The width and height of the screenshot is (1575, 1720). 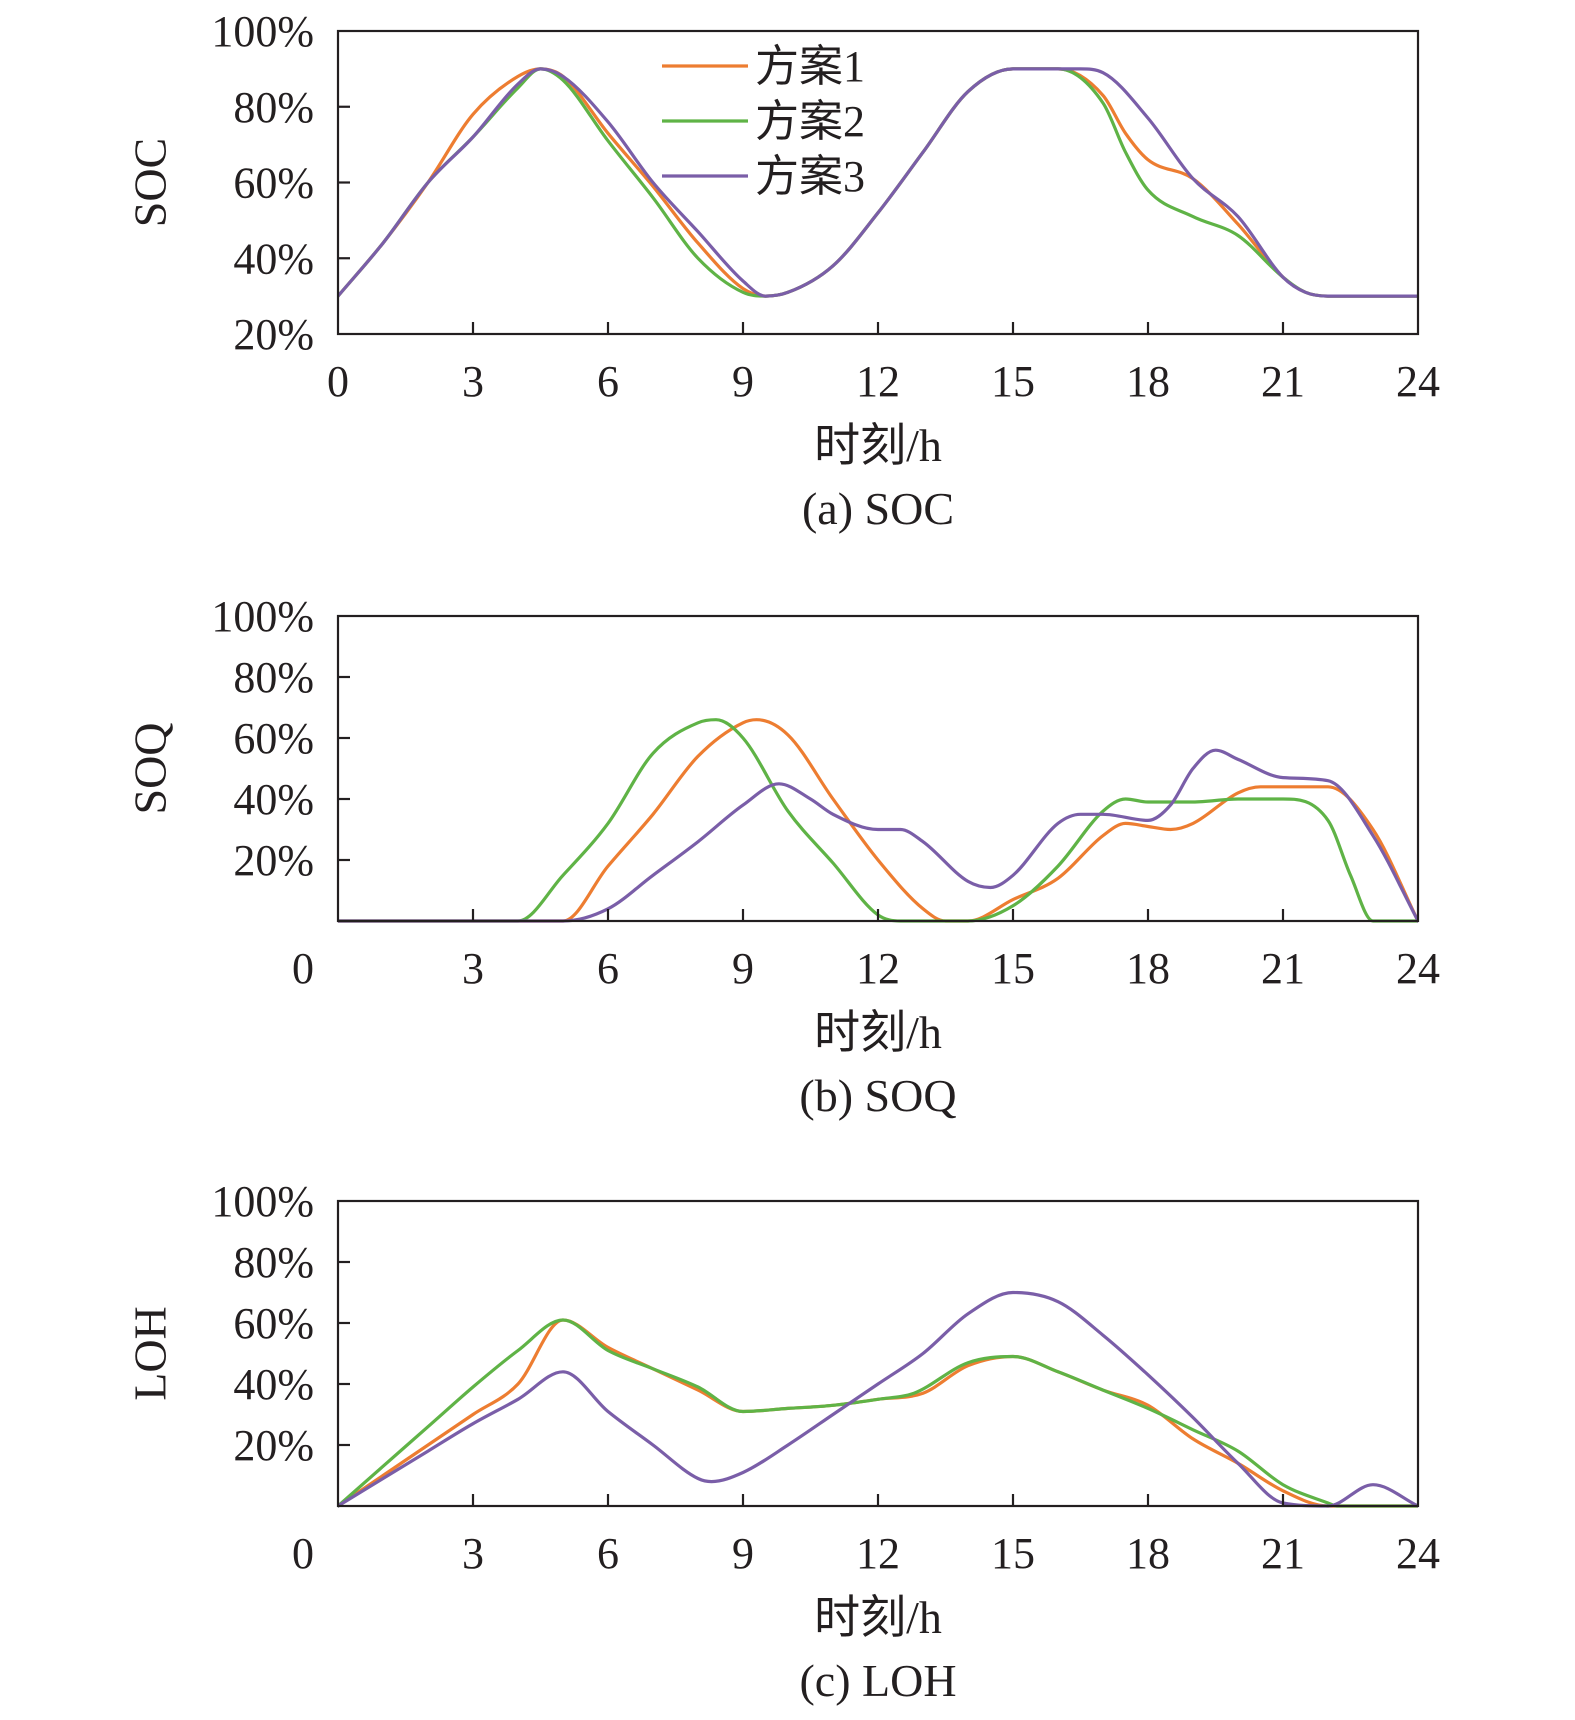 What do you see at coordinates (877, 1095) in the screenshot?
I see `panel-caption: (b) SOQ` at bounding box center [877, 1095].